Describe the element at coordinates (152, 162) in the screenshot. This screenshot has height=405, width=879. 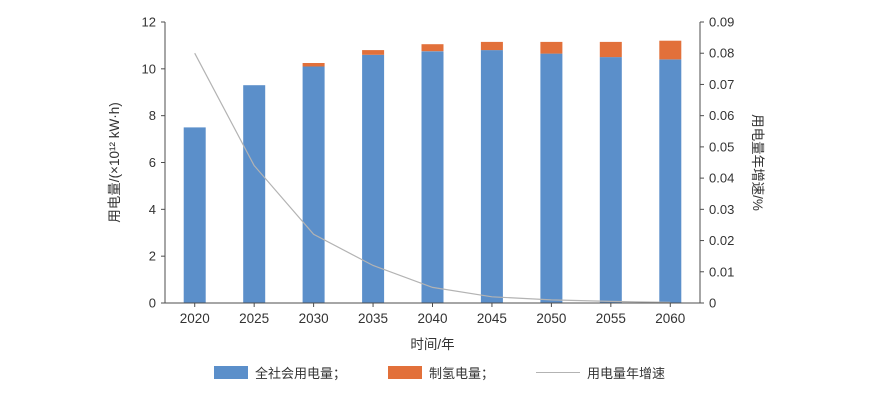
I see `y-left-tick-label: 6` at that location.